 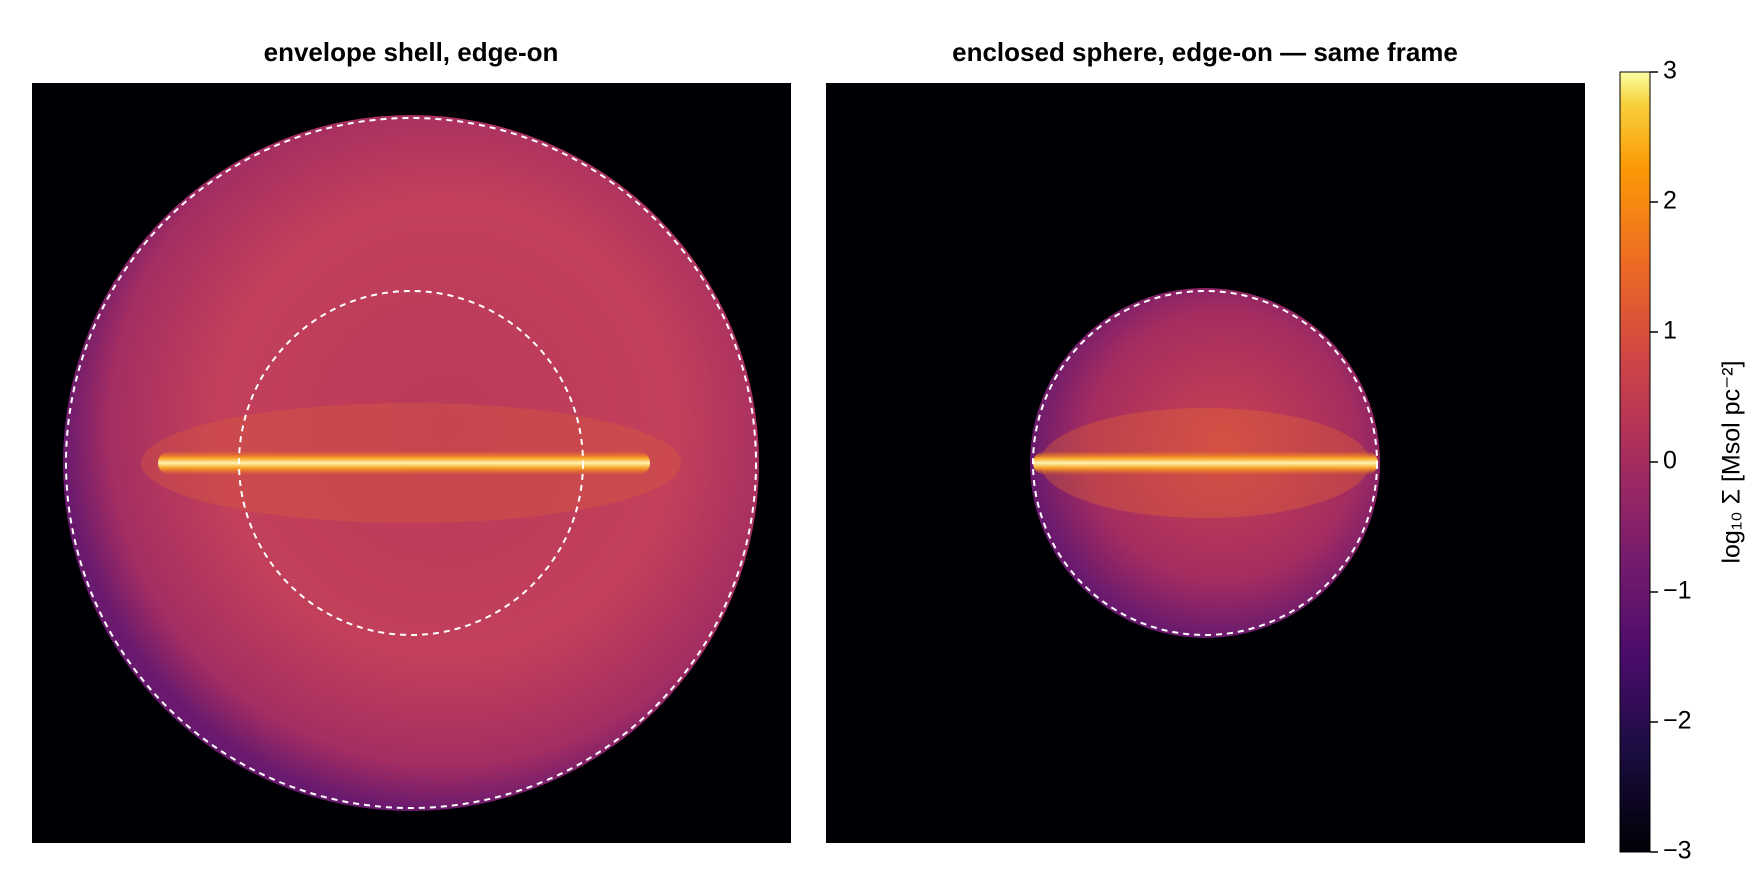 What do you see at coordinates (1677, 851) in the screenshot?
I see `colorbar-tick-label: −3` at bounding box center [1677, 851].